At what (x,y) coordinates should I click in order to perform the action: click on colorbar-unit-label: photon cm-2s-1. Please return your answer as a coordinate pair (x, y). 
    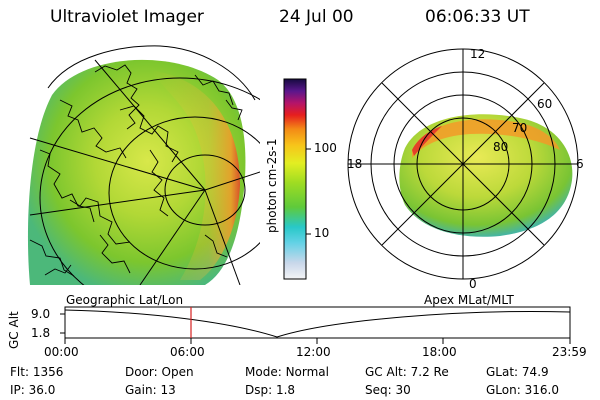
    Looking at the image, I should click on (272, 186).